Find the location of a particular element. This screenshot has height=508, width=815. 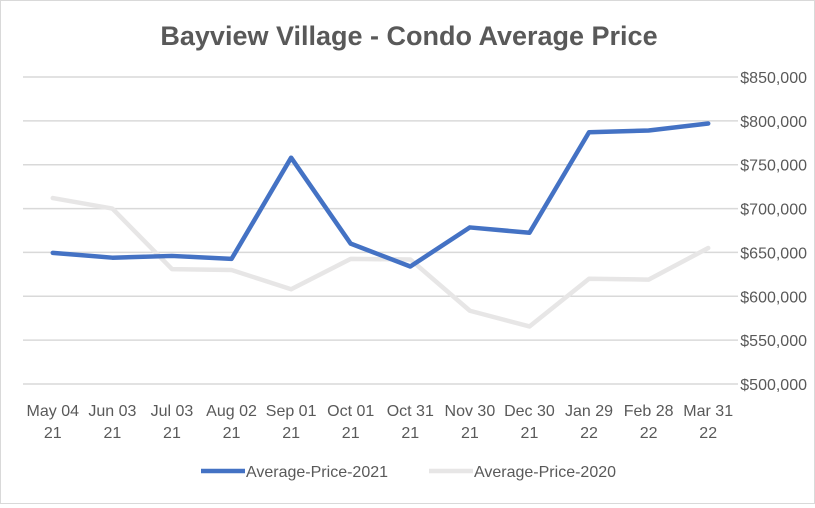

x-tick-label: Sep 01 is located at coordinates (291, 411).